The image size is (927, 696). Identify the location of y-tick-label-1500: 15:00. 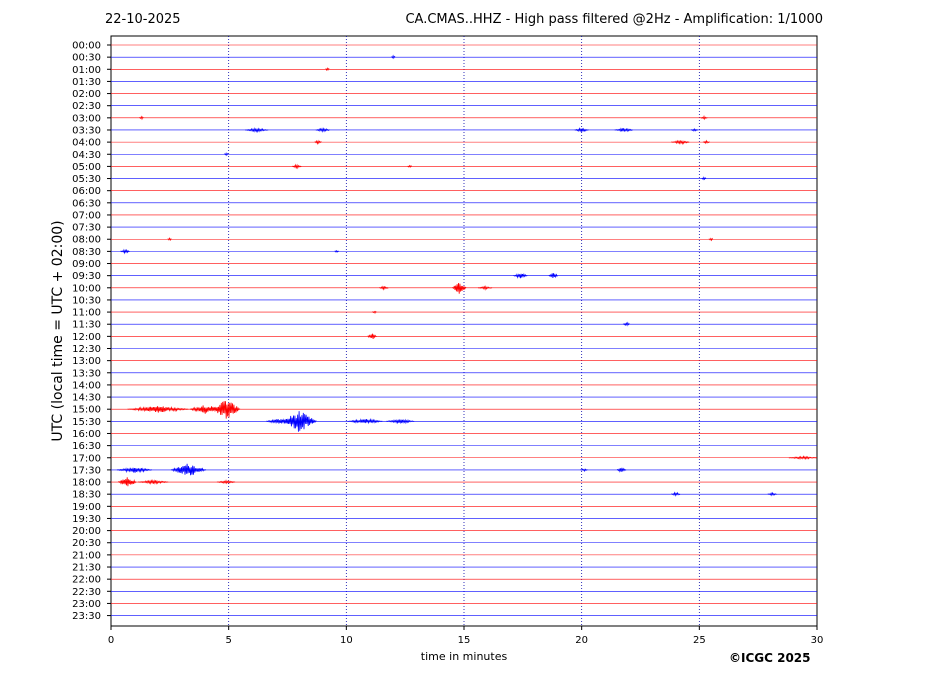
(86, 410).